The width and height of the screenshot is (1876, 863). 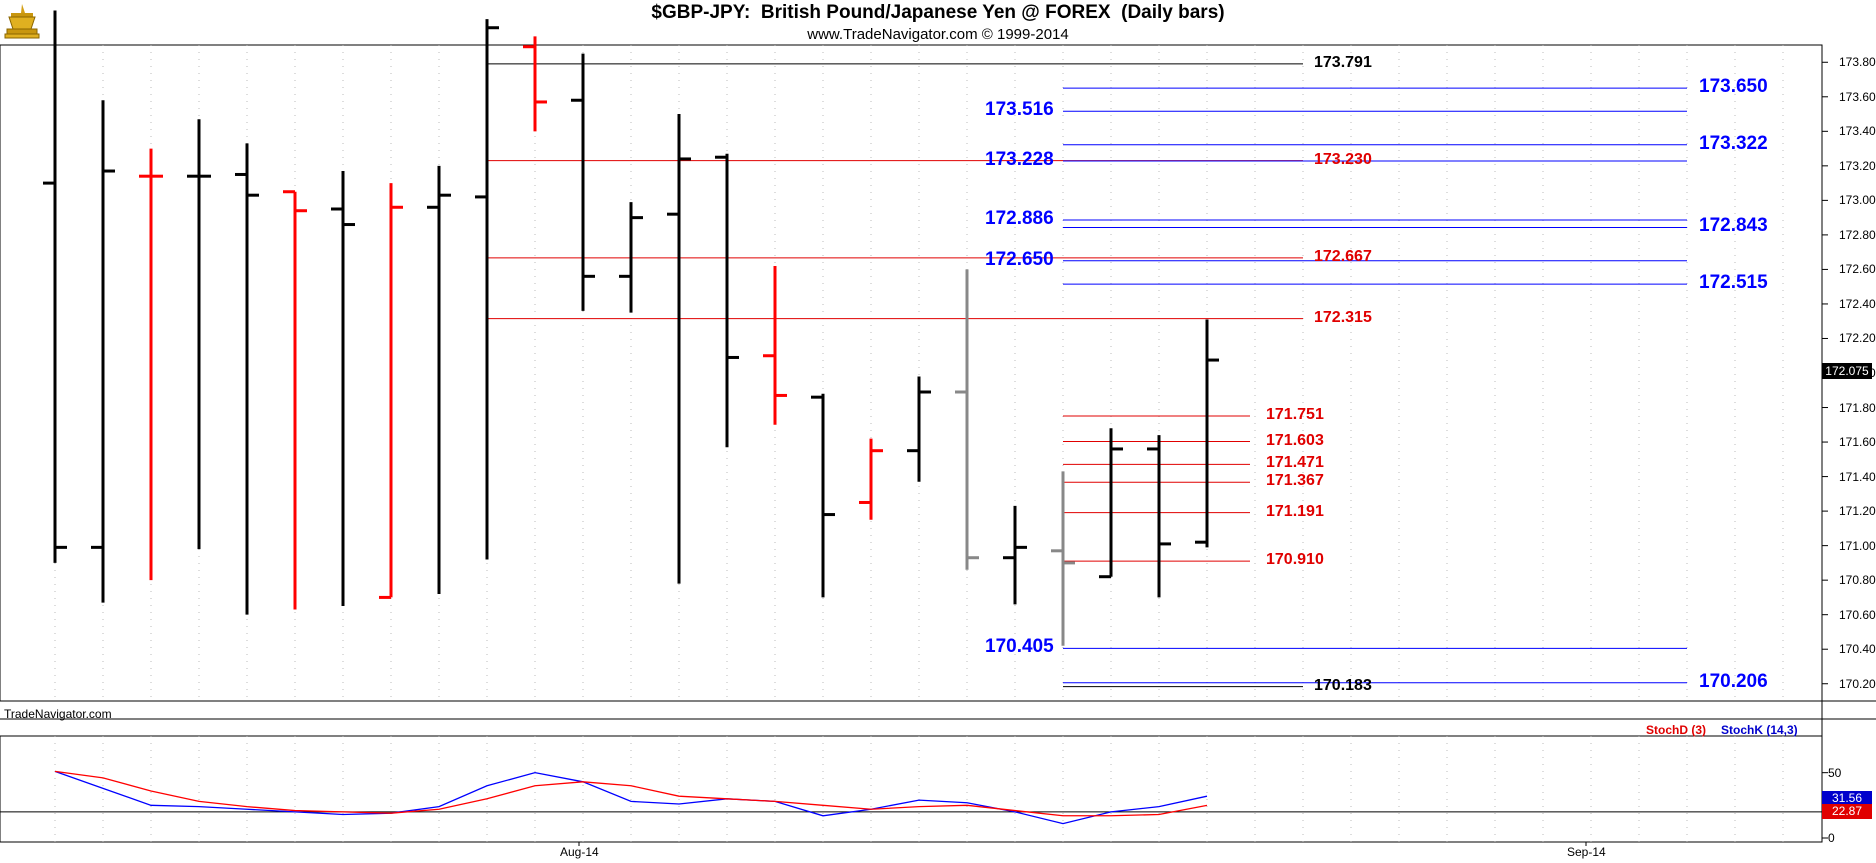 What do you see at coordinates (1733, 143) in the screenshot?
I see `level-label: 173.322` at bounding box center [1733, 143].